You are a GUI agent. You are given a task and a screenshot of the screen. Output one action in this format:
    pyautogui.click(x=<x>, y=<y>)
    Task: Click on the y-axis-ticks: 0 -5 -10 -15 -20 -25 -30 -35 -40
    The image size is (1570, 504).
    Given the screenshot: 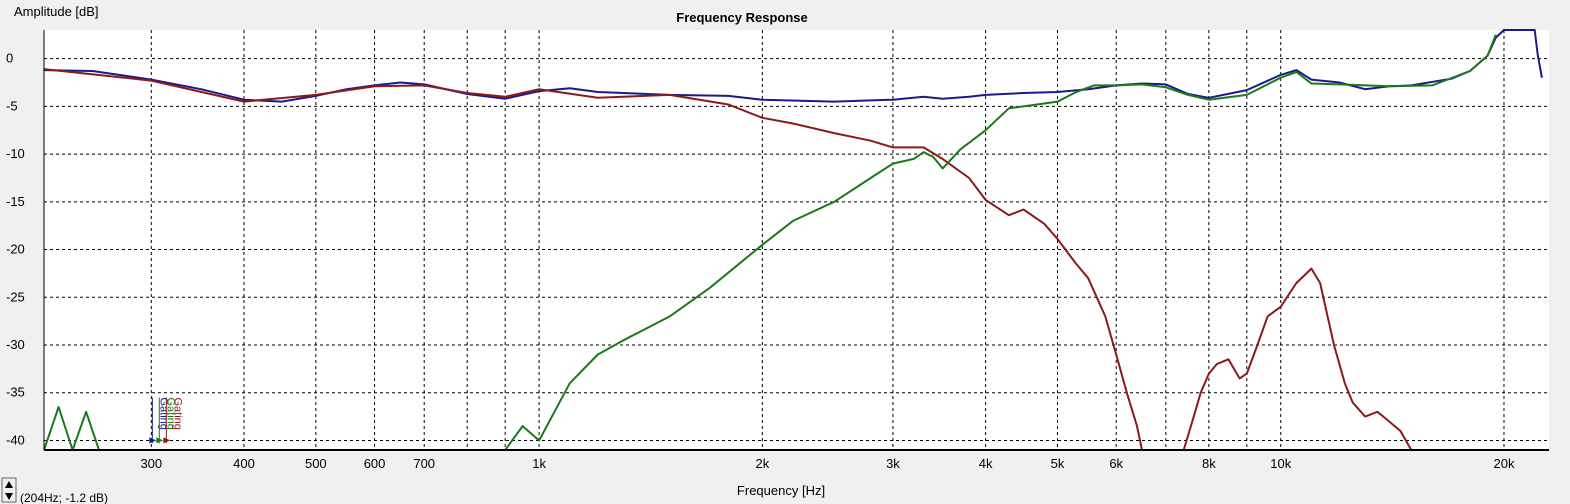 What is the action you would take?
    pyautogui.click(x=15, y=249)
    